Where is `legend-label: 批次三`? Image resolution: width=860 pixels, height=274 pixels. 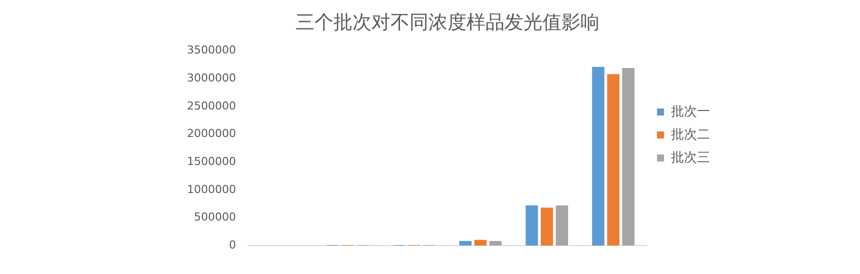
legend-label: 批次三 is located at coordinates (690, 158).